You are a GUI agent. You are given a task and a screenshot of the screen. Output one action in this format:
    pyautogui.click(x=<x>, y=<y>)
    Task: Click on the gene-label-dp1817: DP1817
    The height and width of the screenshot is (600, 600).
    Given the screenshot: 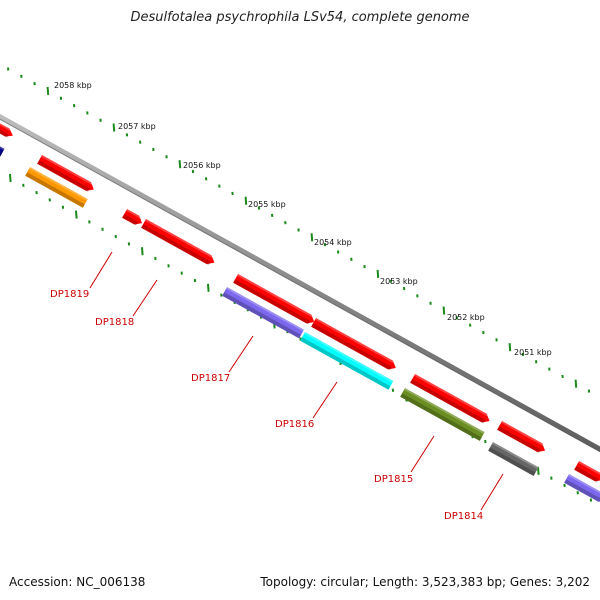 What is the action you would take?
    pyautogui.click(x=210, y=378)
    